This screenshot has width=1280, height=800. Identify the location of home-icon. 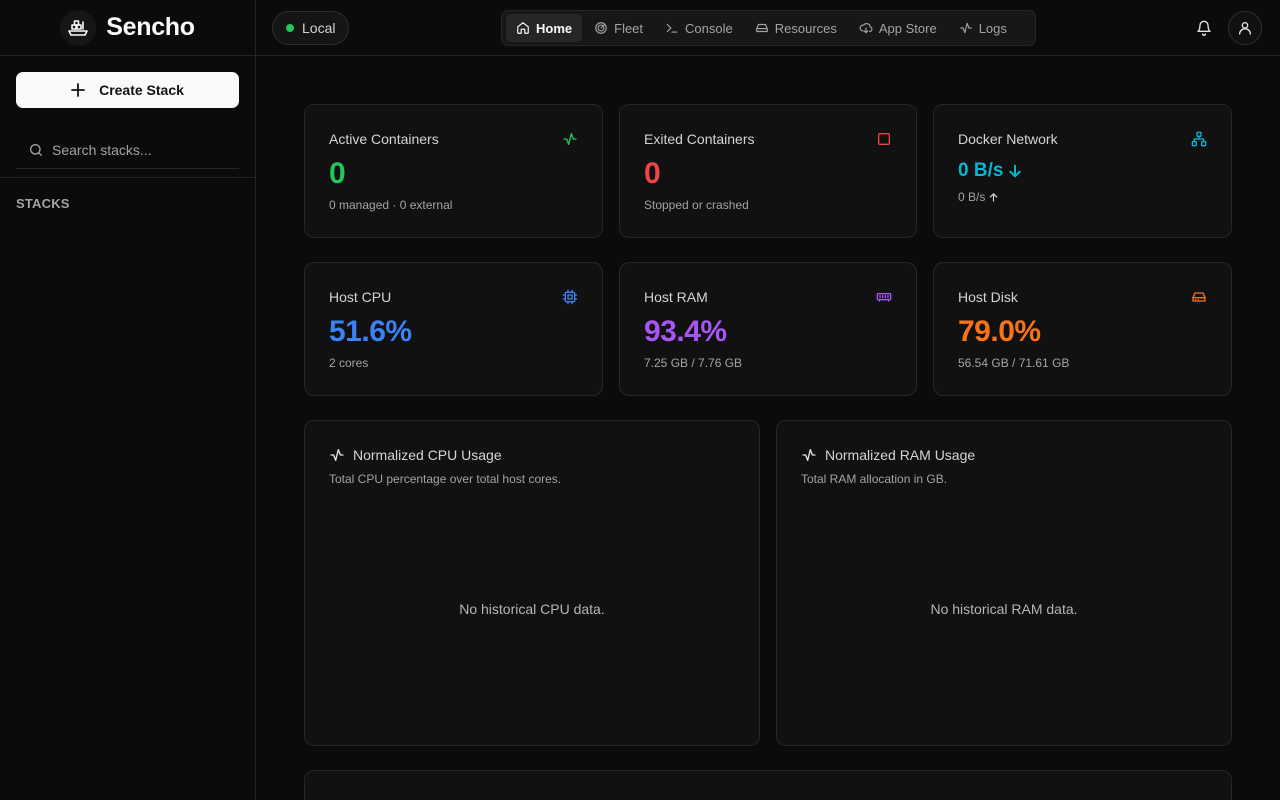
(523, 28).